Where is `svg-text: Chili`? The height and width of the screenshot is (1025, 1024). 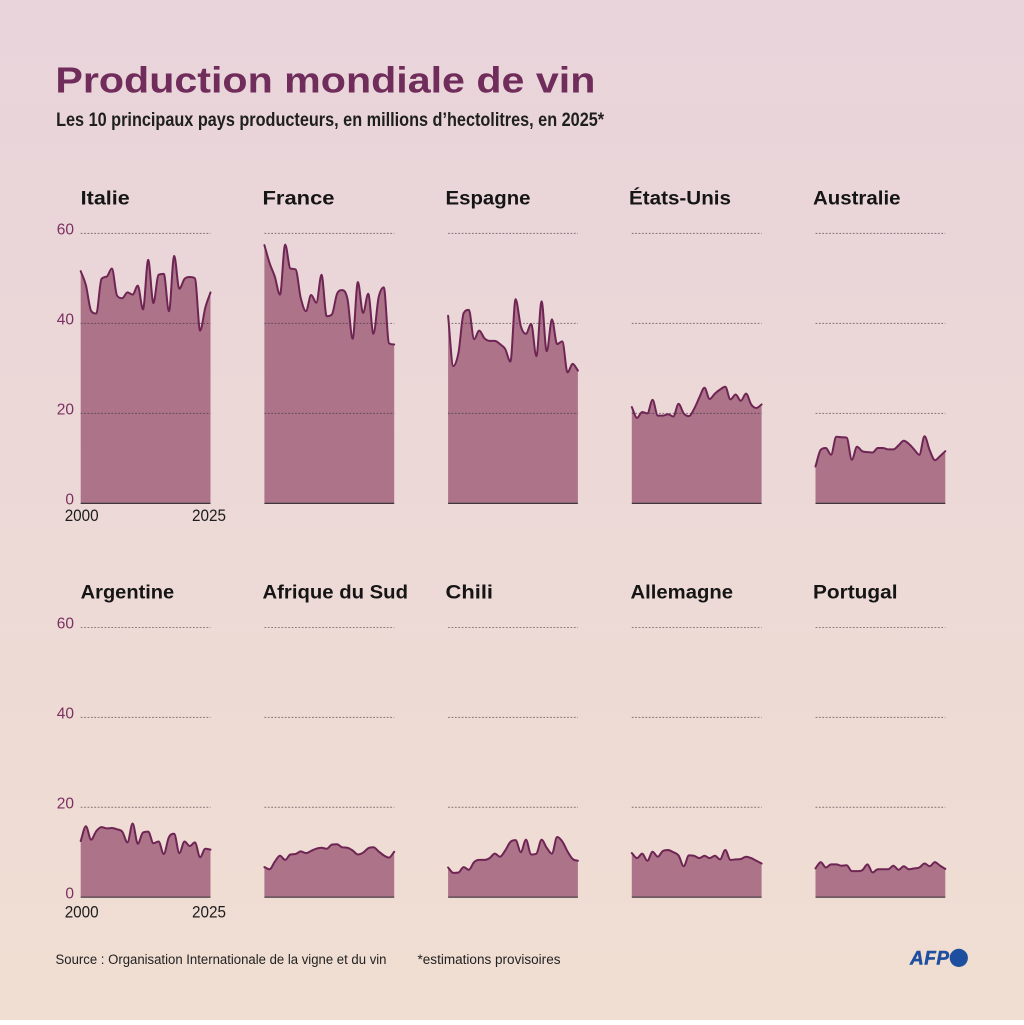 svg-text: Chili is located at coordinates (470, 593).